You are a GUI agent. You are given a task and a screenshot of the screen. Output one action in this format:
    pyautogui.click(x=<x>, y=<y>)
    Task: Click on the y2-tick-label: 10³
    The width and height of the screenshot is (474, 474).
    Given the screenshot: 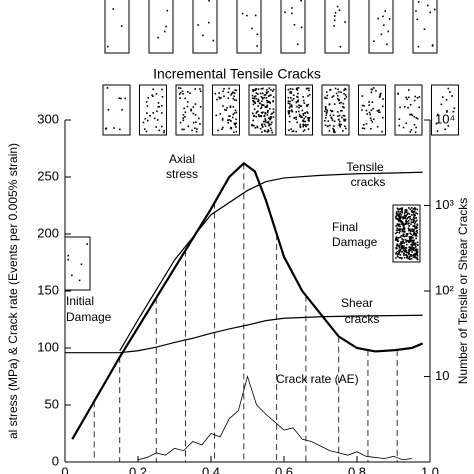 What is the action you would take?
    pyautogui.click(x=444, y=204)
    